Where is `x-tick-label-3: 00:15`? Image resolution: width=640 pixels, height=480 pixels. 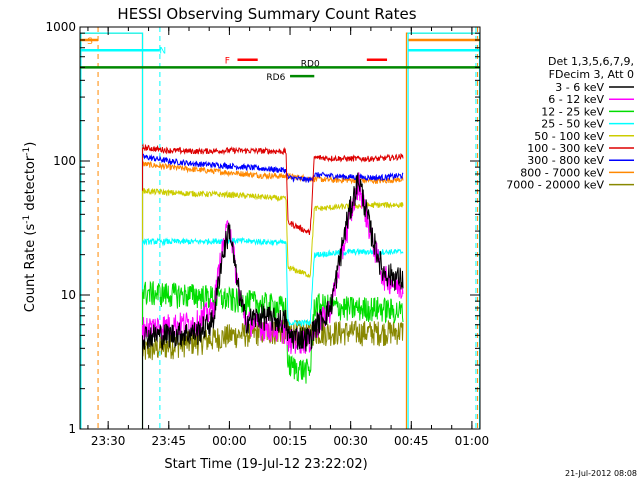 x-tick-label-3: 00:15 is located at coordinates (290, 441).